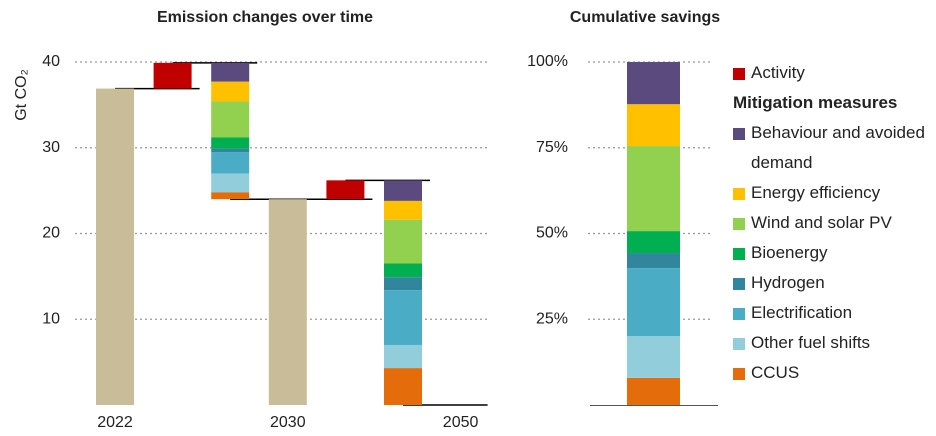 This screenshot has height=436, width=936. Describe the element at coordinates (21, 95) in the screenshot. I see `y-axis-label: Gt CO₂` at that location.